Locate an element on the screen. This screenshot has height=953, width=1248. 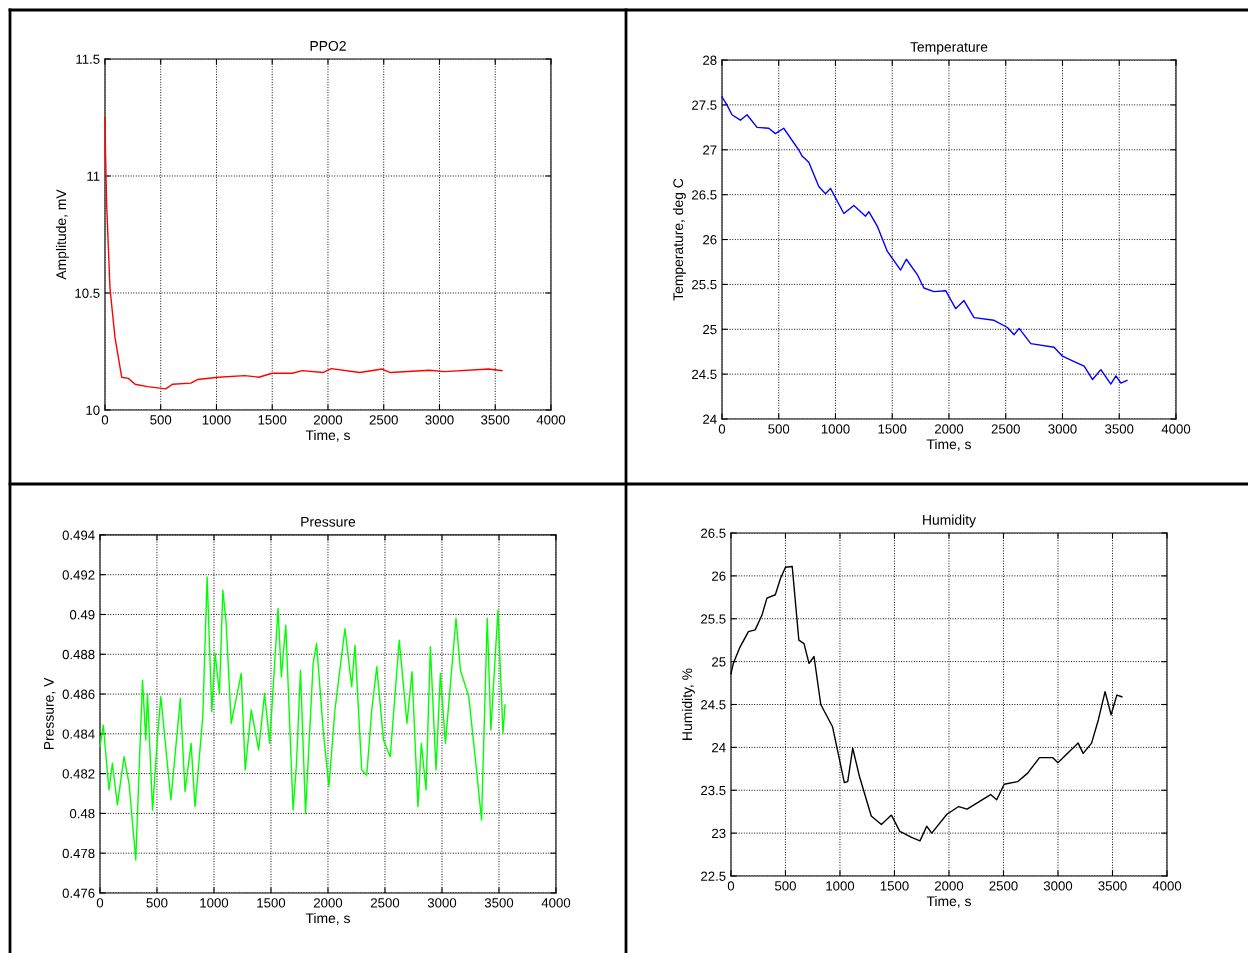
y-tick-label: 22.5 is located at coordinates (713, 876).